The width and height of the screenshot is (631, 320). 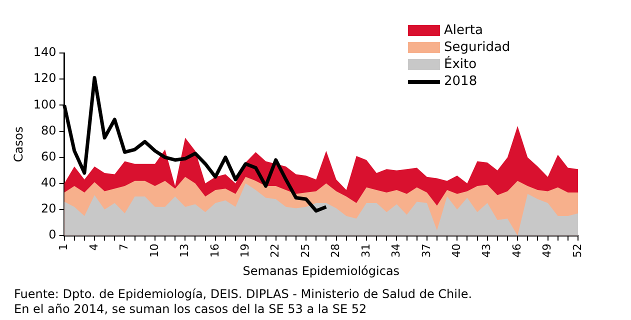 I want to click on x-tick-label: 1, so click(x=63, y=247).